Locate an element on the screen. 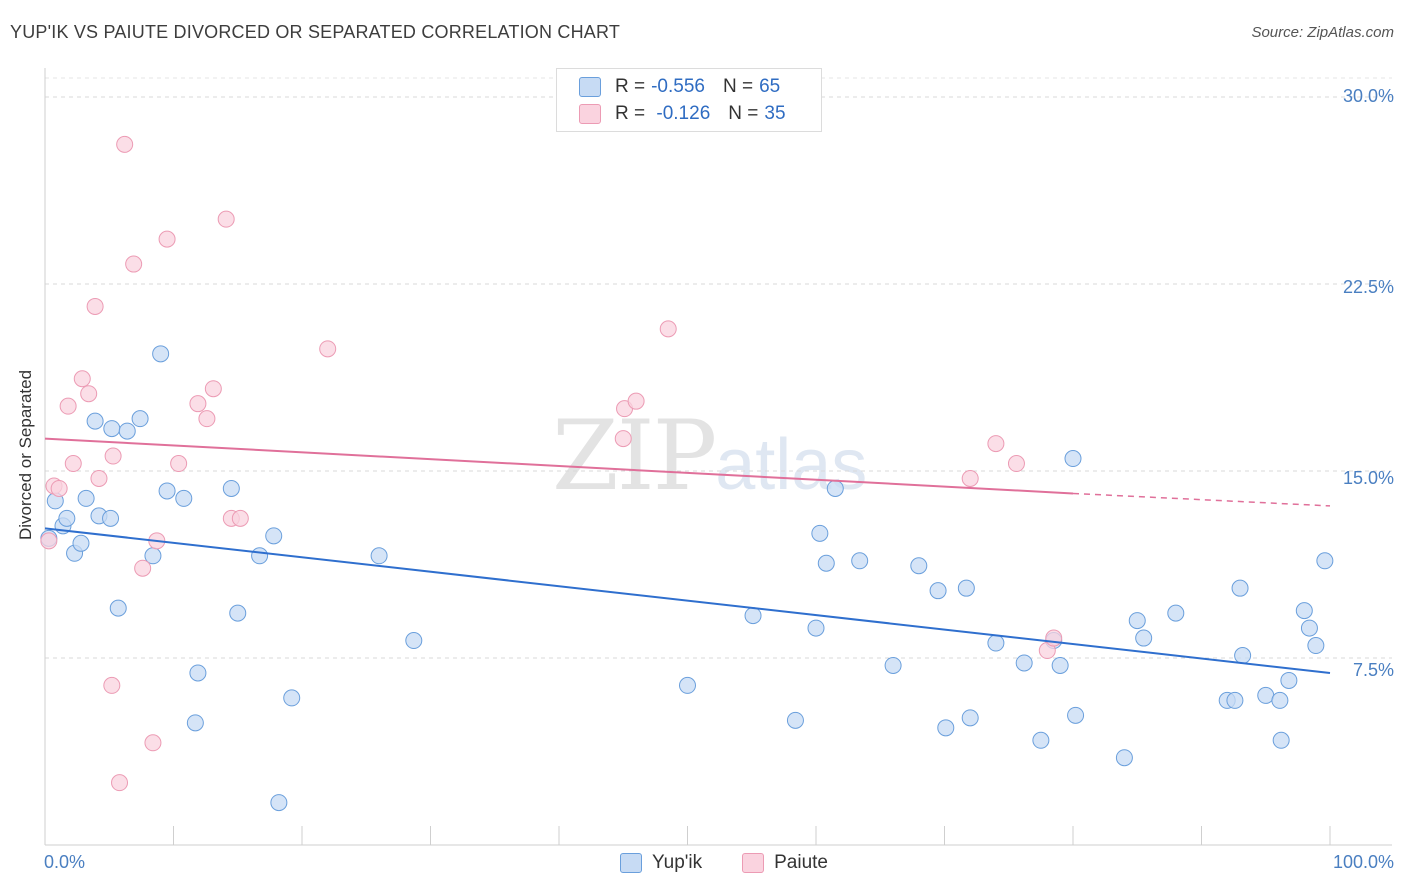 This screenshot has width=1406, height=892. legend-swatch-yupik is located at coordinates (590, 87).